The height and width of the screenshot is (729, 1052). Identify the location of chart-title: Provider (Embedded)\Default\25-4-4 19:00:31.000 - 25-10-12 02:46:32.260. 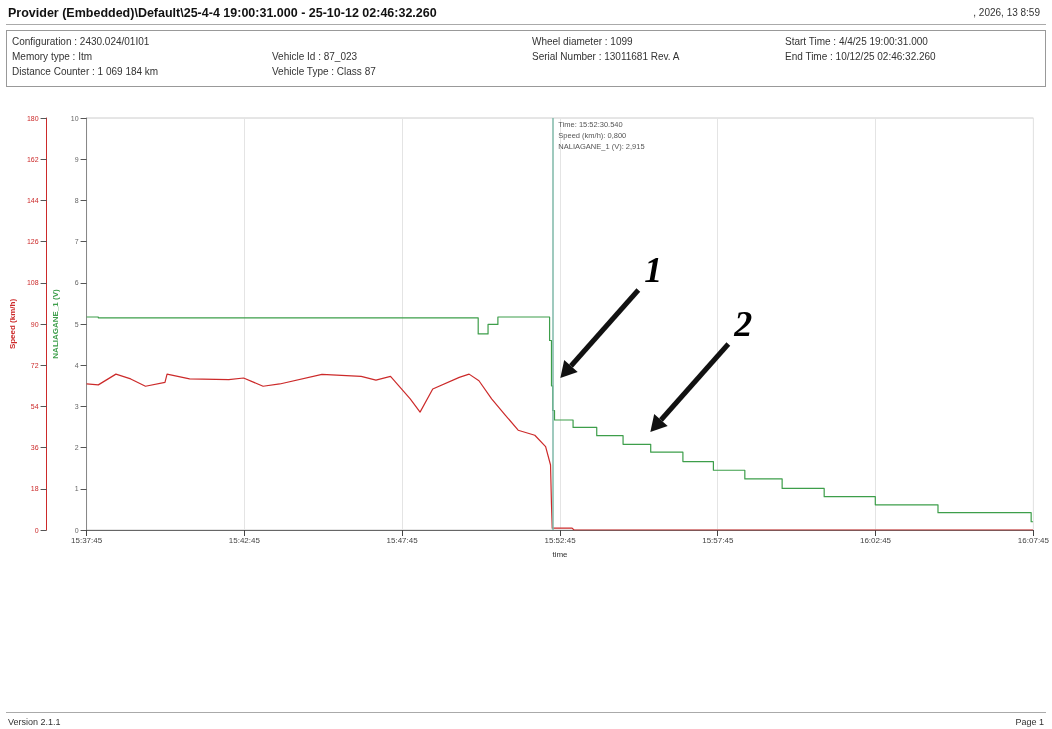
(222, 13).